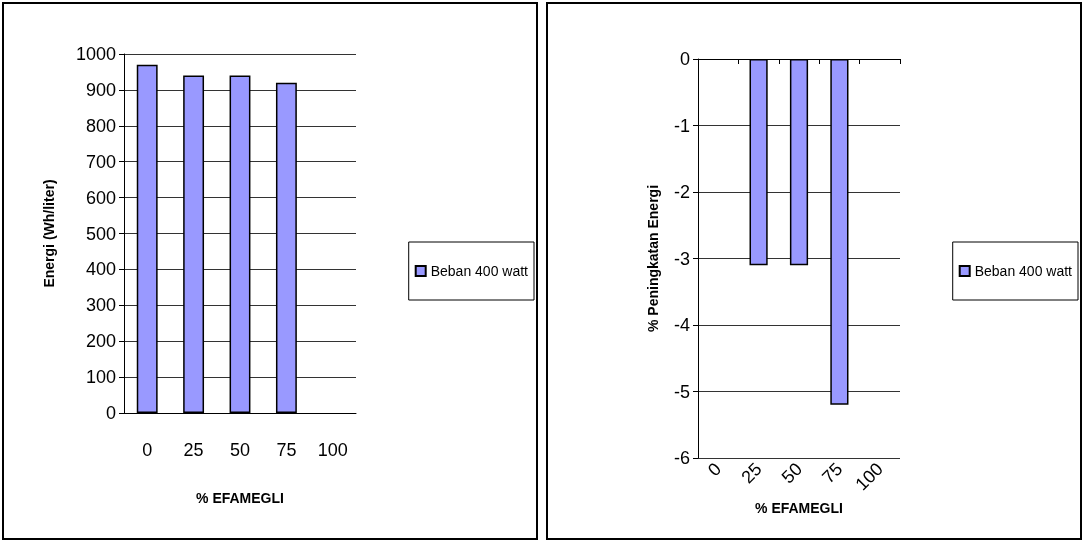  Describe the element at coordinates (681, 458) in the screenshot. I see `y-tick-label: -6` at that location.